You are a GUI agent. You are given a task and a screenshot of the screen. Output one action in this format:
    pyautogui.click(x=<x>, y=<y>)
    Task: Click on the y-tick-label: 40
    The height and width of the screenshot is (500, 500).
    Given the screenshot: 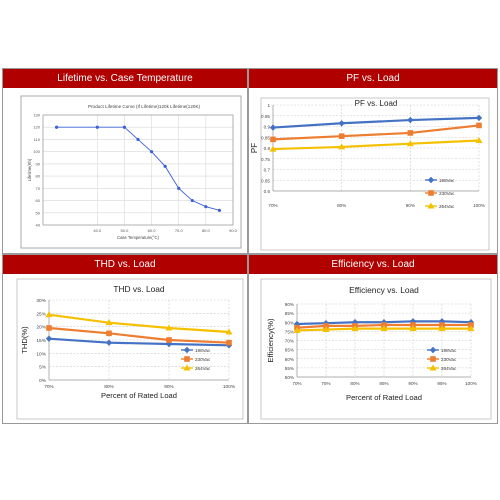 What is the action you would take?
    pyautogui.click(x=38, y=225)
    